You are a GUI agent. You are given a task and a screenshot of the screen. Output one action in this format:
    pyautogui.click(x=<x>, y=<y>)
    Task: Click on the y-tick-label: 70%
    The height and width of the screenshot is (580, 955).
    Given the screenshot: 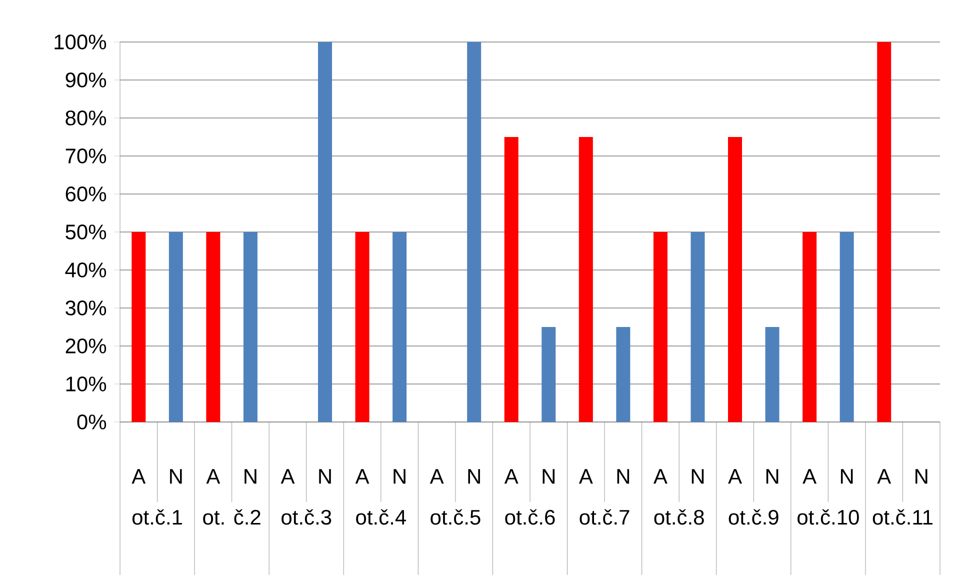 What is the action you would take?
    pyautogui.click(x=86, y=156)
    